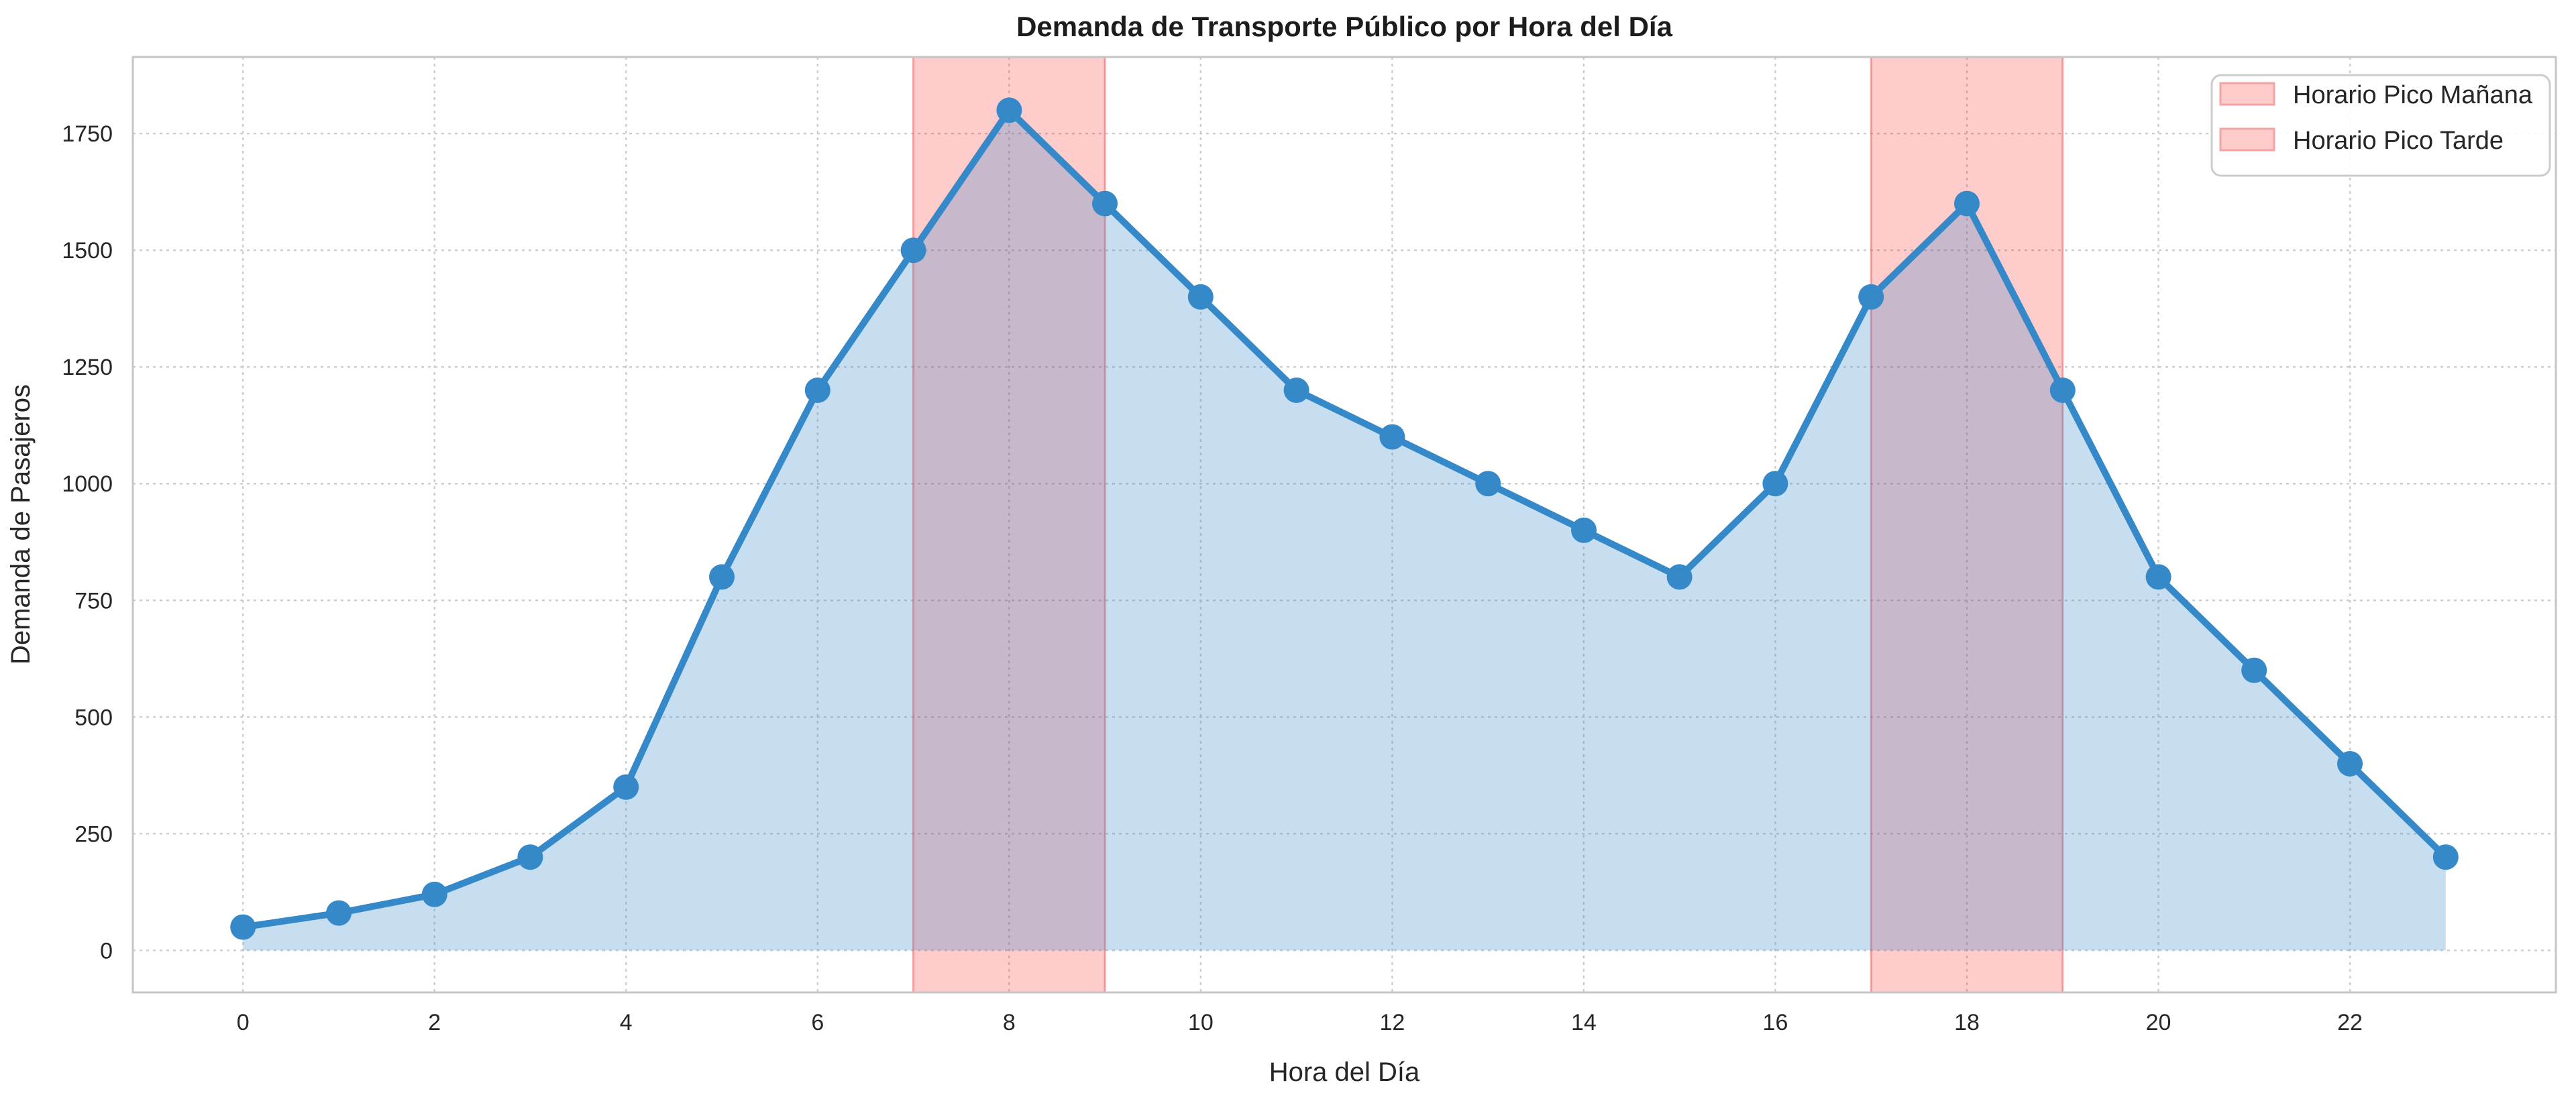 This screenshot has width=2576, height=1093. Describe the element at coordinates (2158, 1022) in the screenshot. I see `x-tick-label-20: 20` at that location.